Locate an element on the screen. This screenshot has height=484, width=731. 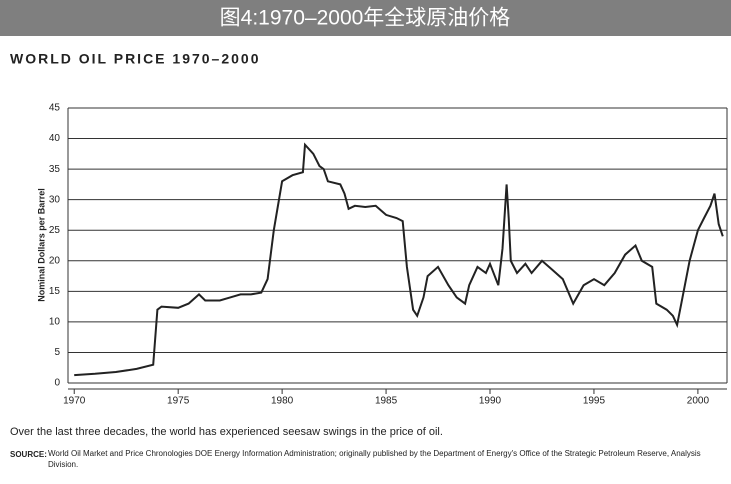
header: 图4:1970–2000年全球原油价格 is located at coordinates (365, 18).